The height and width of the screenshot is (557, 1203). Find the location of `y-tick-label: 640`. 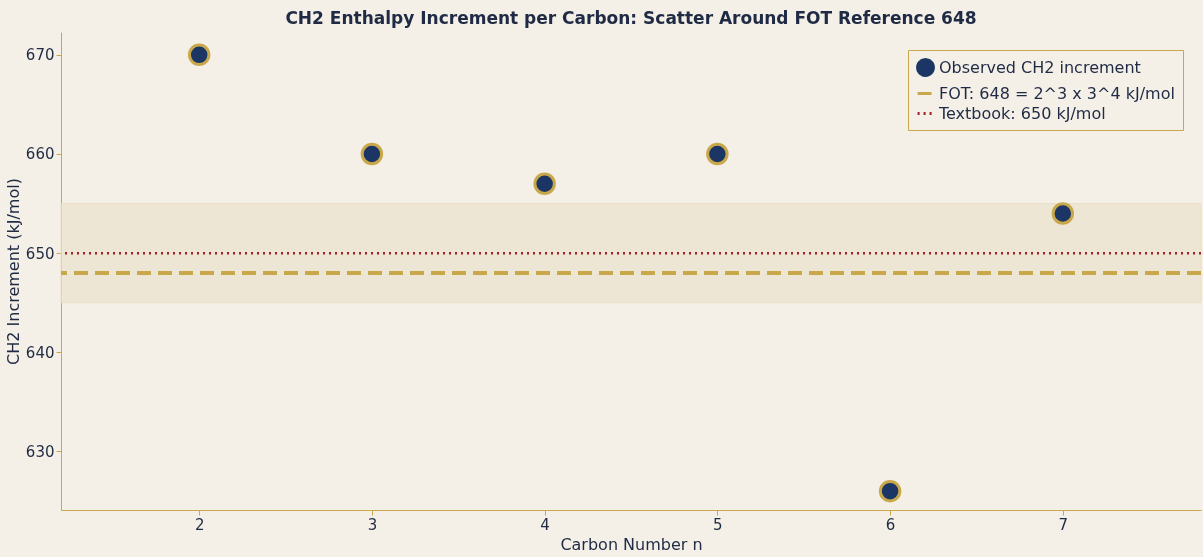

y-tick-label: 640 is located at coordinates (40, 352).